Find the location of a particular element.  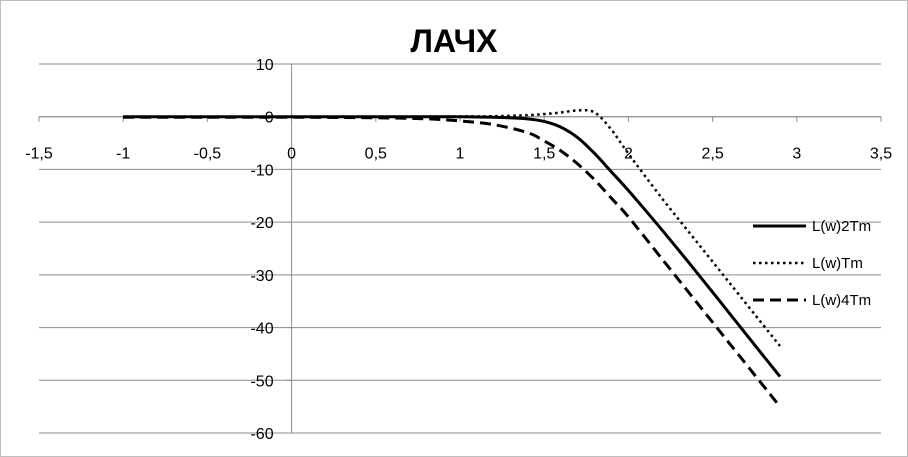

chart-title: ЛАЧХ is located at coordinates (455, 41).